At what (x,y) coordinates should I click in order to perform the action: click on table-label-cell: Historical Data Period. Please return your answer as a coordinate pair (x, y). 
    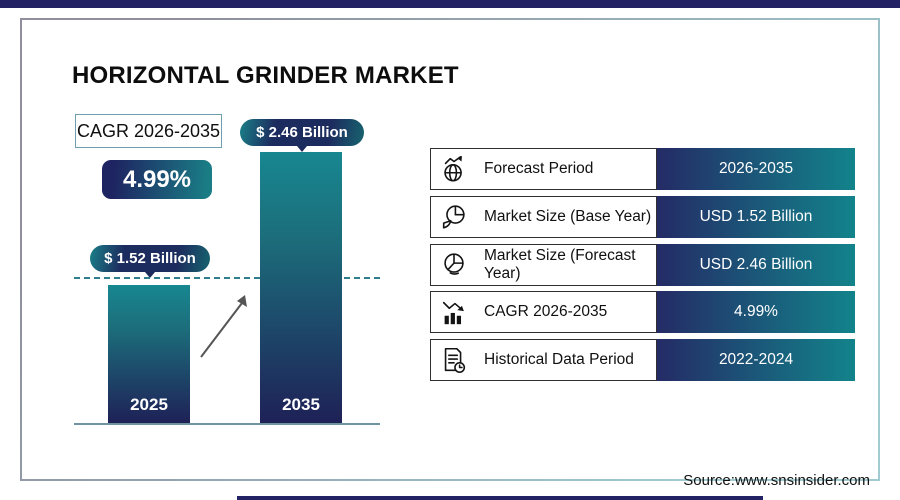
    Looking at the image, I should click on (543, 360).